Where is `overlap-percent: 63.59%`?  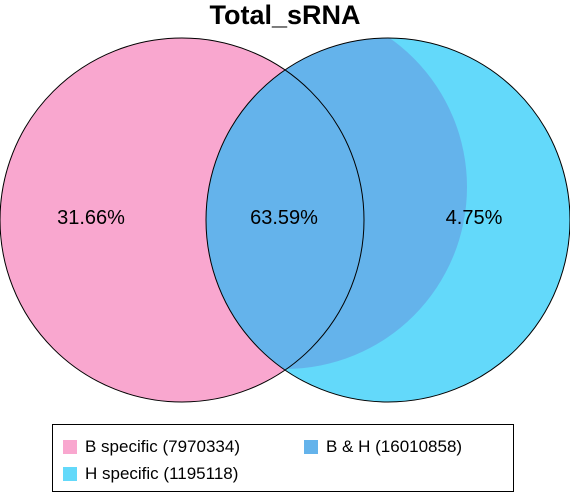
overlap-percent: 63.59% is located at coordinates (284, 218).